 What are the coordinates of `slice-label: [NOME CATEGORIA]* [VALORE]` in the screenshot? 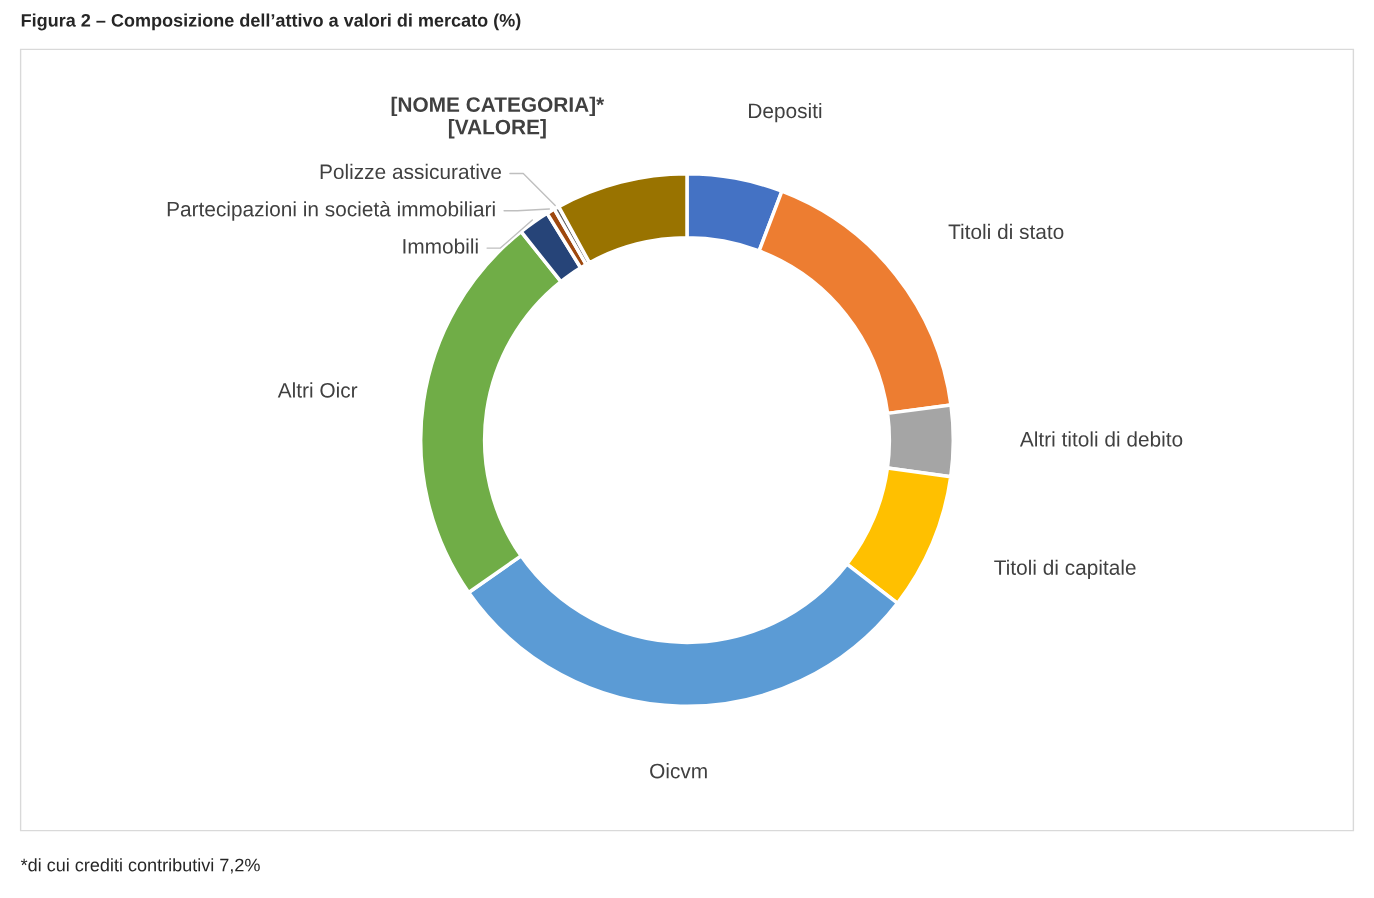 It's located at (498, 117).